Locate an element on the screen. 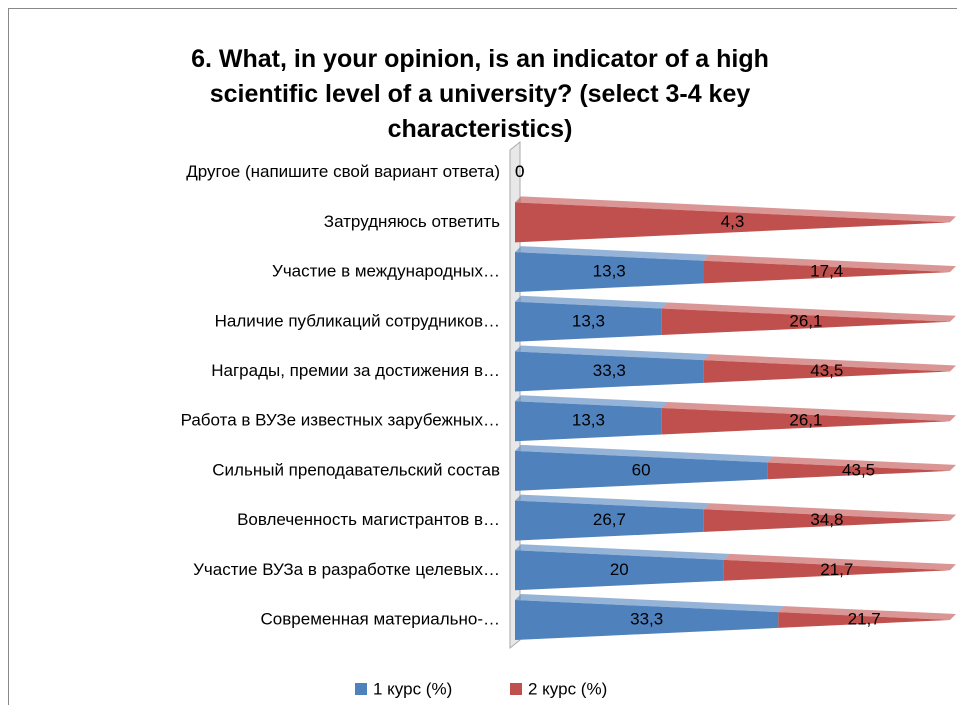 This screenshot has width=957, height=705. data-label: 17,4 is located at coordinates (826, 271).